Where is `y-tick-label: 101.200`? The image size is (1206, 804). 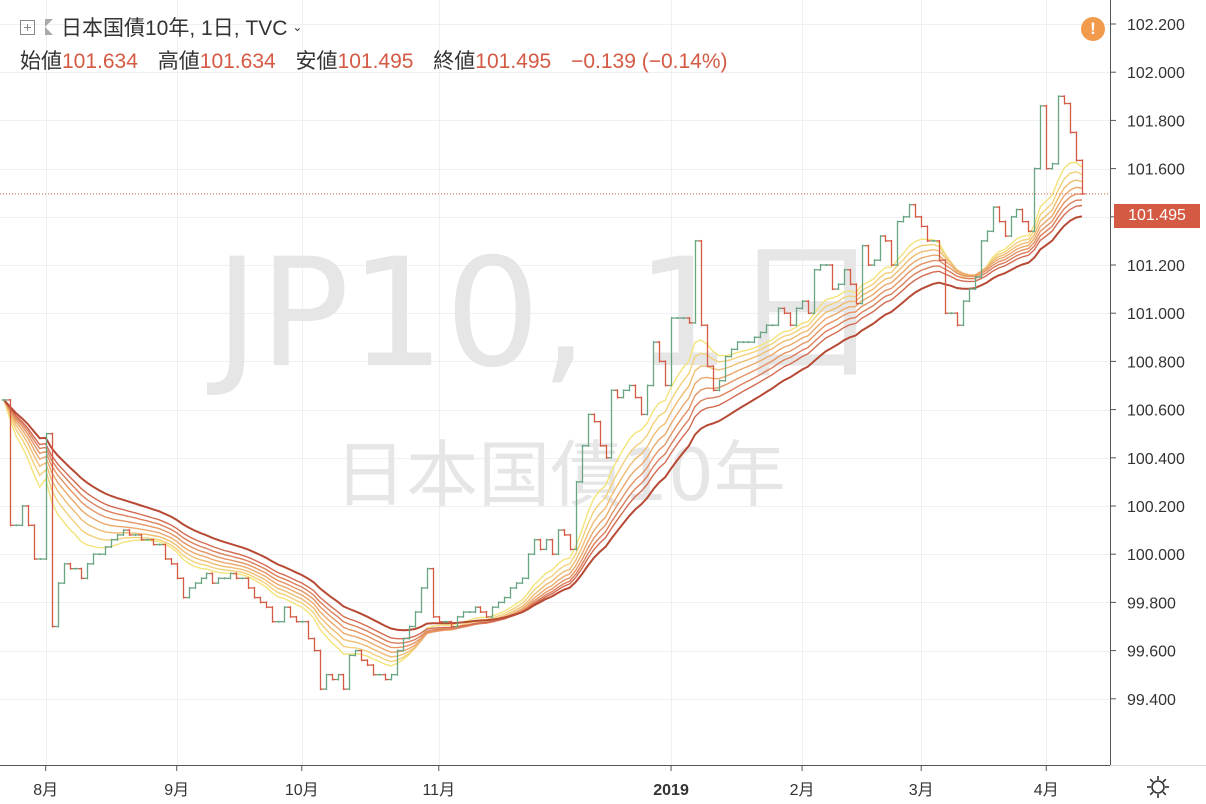
y-tick-label: 101.200 is located at coordinates (1156, 266).